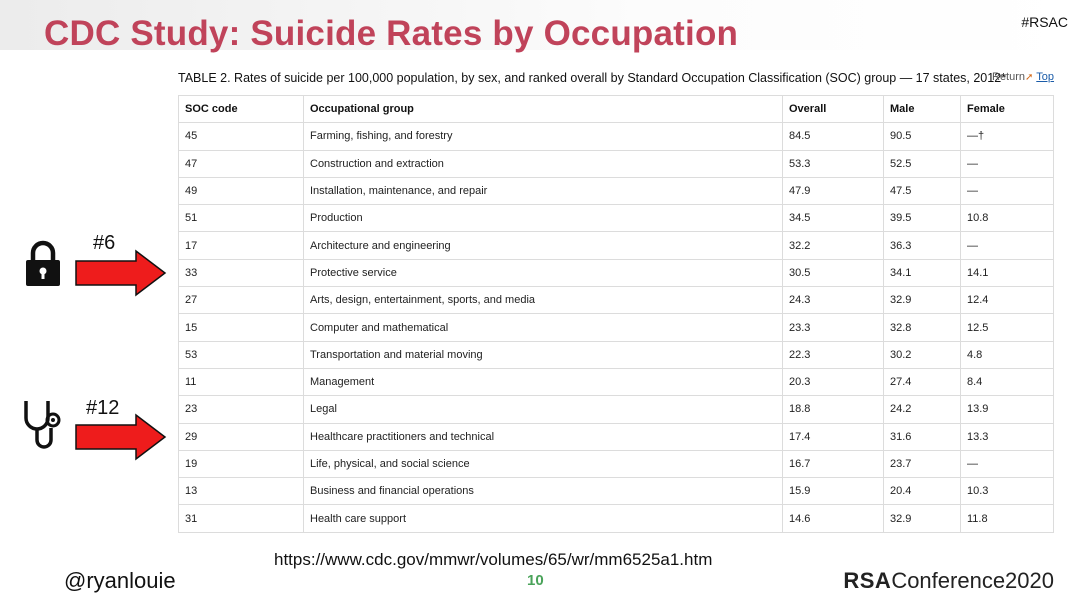 This screenshot has width=1080, height=608. What do you see at coordinates (833, 382) in the screenshot?
I see `cell-overall: 20.3` at bounding box center [833, 382].